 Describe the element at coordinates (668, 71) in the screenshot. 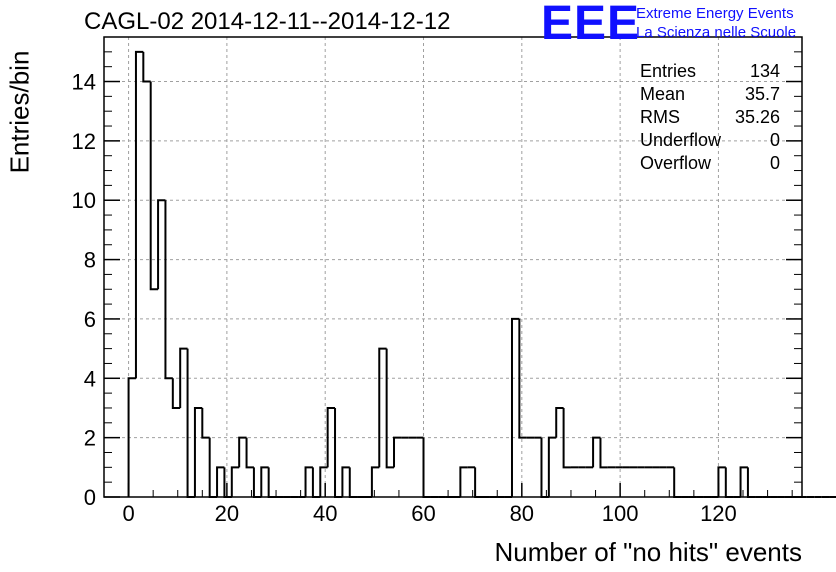

I see `stats-label: Entries` at that location.